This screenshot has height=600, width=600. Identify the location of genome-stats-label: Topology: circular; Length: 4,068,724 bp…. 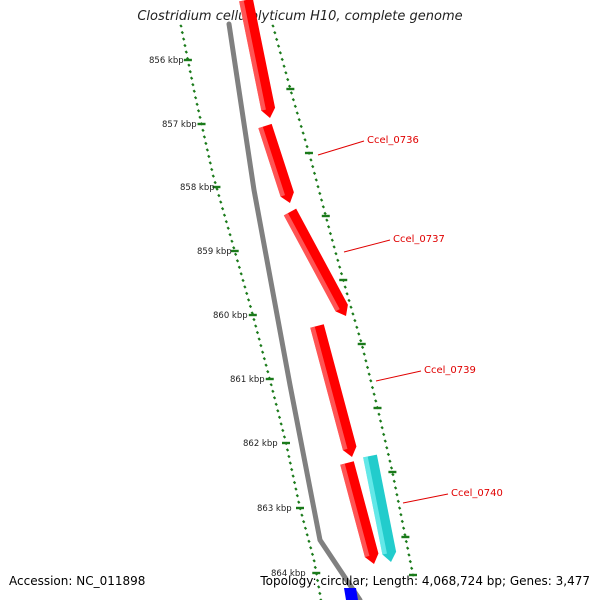
(425, 581).